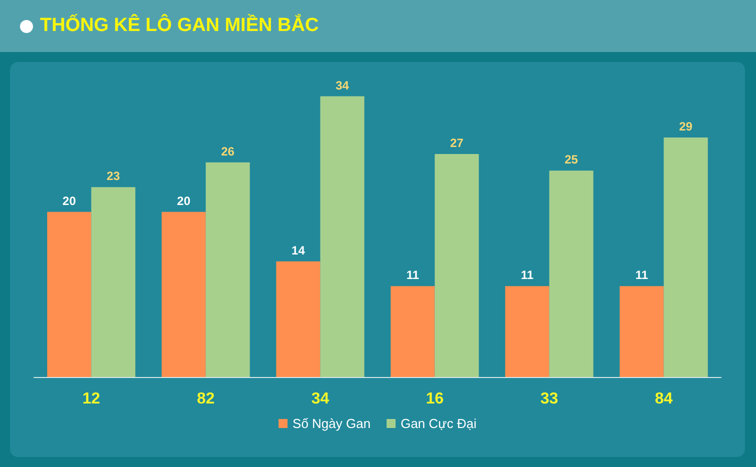 The height and width of the screenshot is (467, 756). Describe the element at coordinates (438, 423) in the screenshot. I see `legend-label: Gan Cực Đại` at that location.